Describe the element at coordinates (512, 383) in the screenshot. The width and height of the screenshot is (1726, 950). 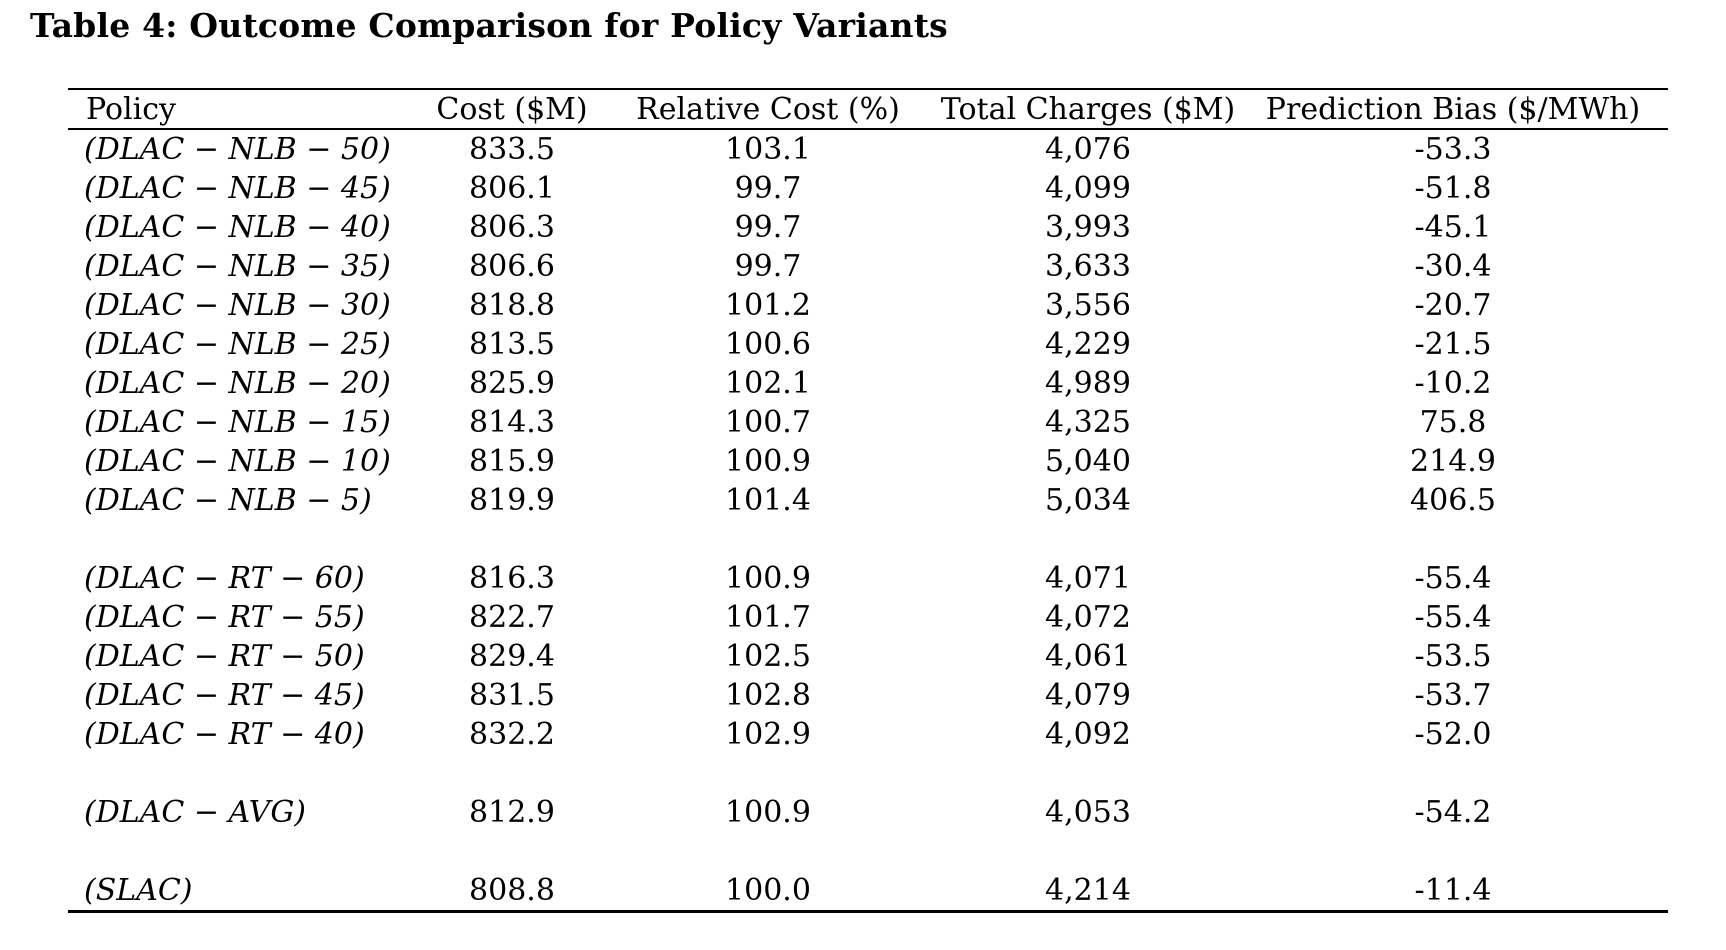
I see `cell-cost: 825.9` at that location.